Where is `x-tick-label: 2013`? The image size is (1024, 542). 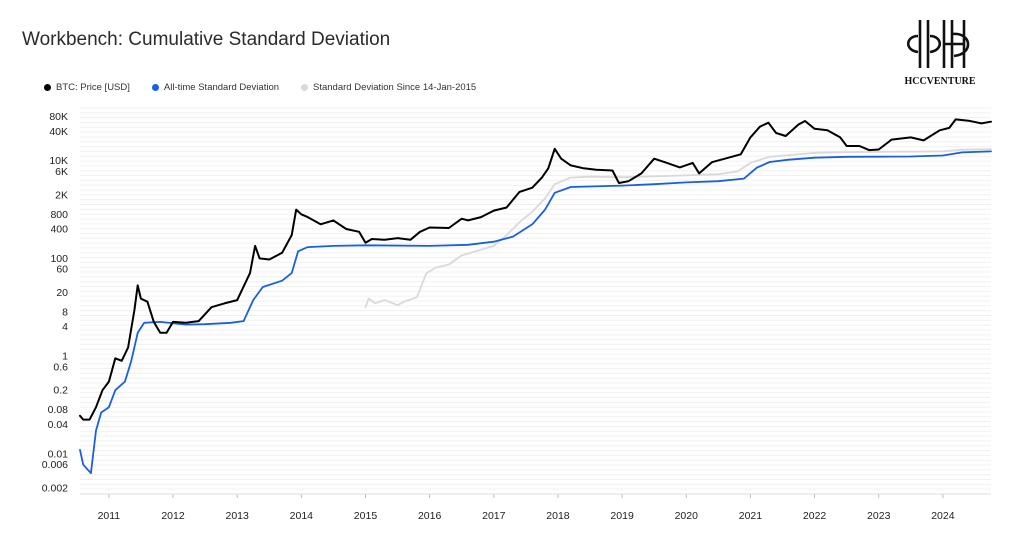
x-tick-label: 2013 is located at coordinates (237, 516).